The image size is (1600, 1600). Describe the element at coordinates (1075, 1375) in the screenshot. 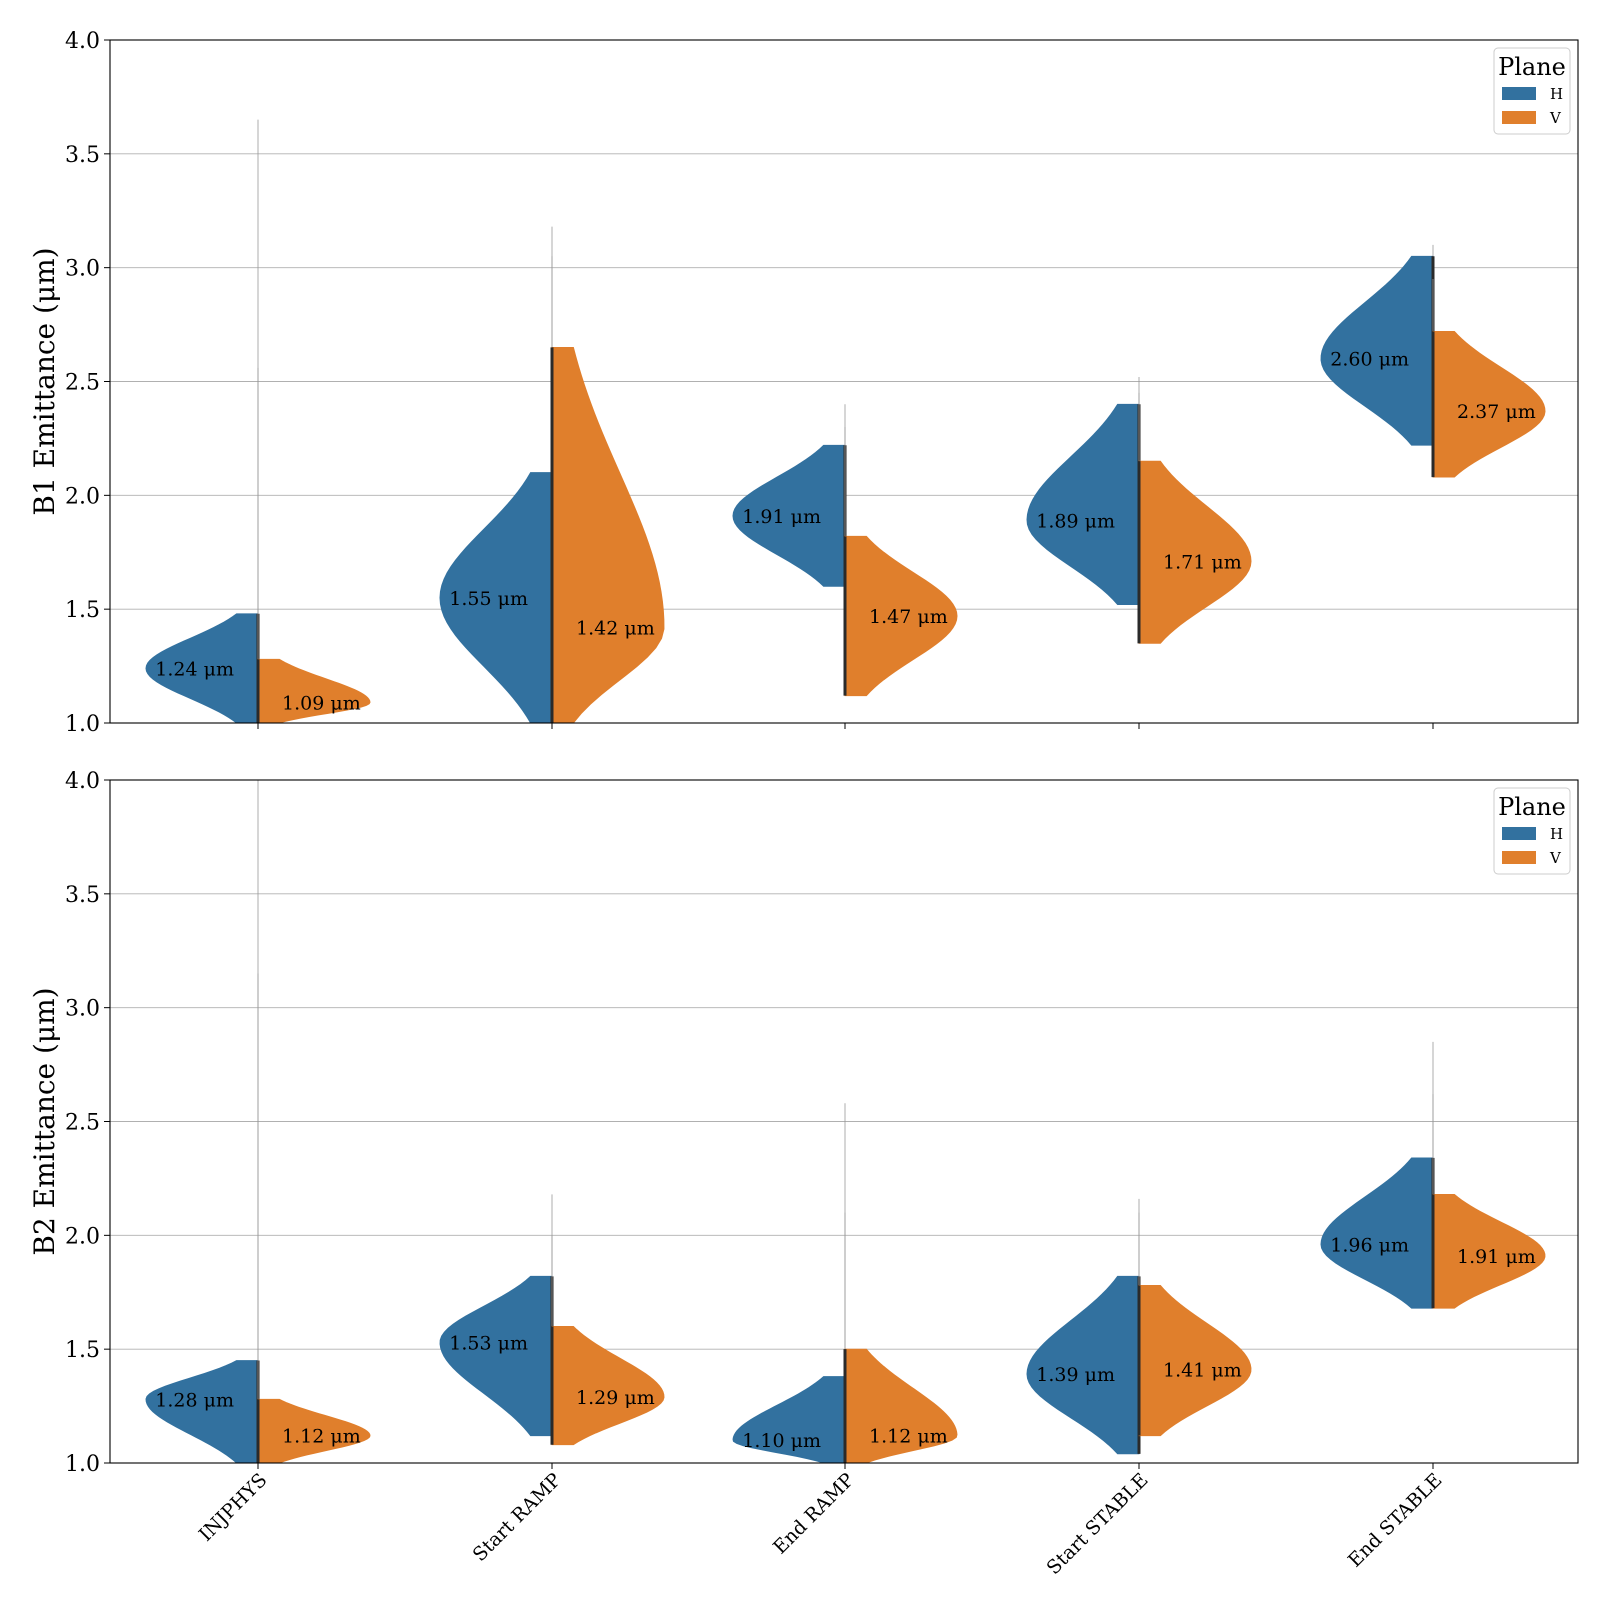

I see `median-label: 1.39 μm` at that location.